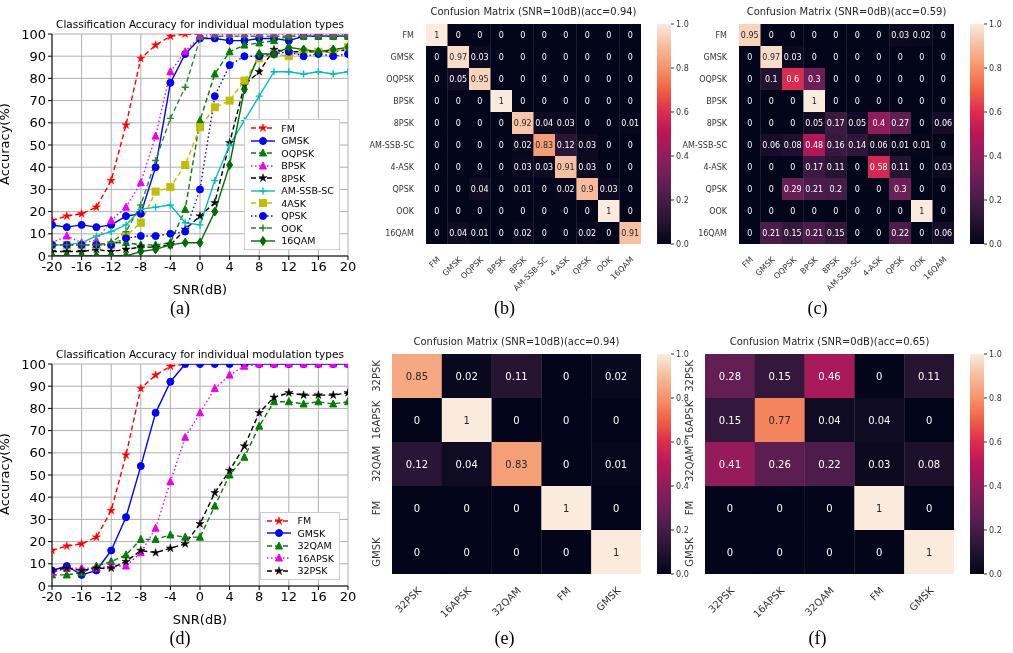 The width and height of the screenshot is (1013, 653). Describe the element at coordinates (37, 386) in the screenshot. I see `y-tick-label: 90` at that location.